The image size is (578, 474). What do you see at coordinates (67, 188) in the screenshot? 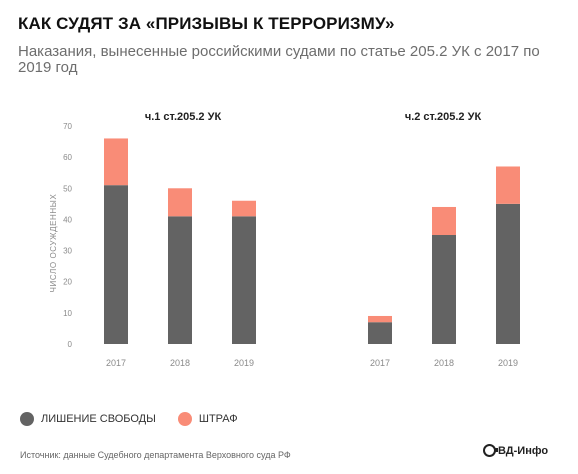
I see `y-tick-label: 50` at bounding box center [67, 188].